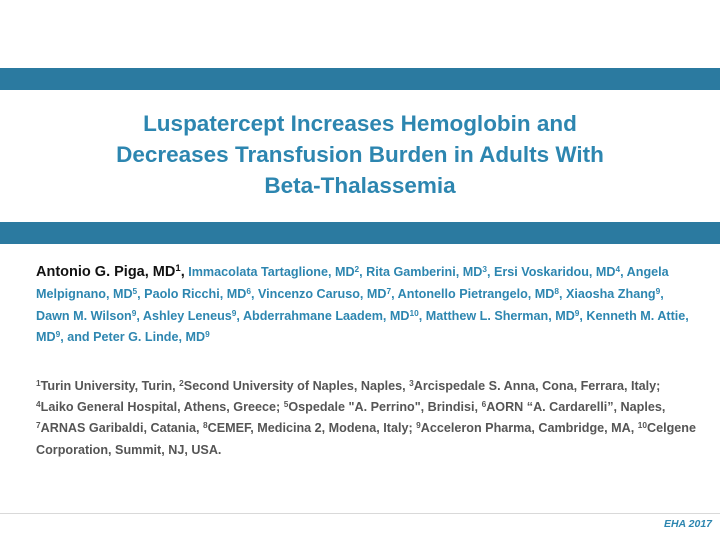 Image resolution: width=720 pixels, height=540 pixels. Describe the element at coordinates (248, 290) in the screenshot. I see `author-affiliation-sup: 6` at that location.